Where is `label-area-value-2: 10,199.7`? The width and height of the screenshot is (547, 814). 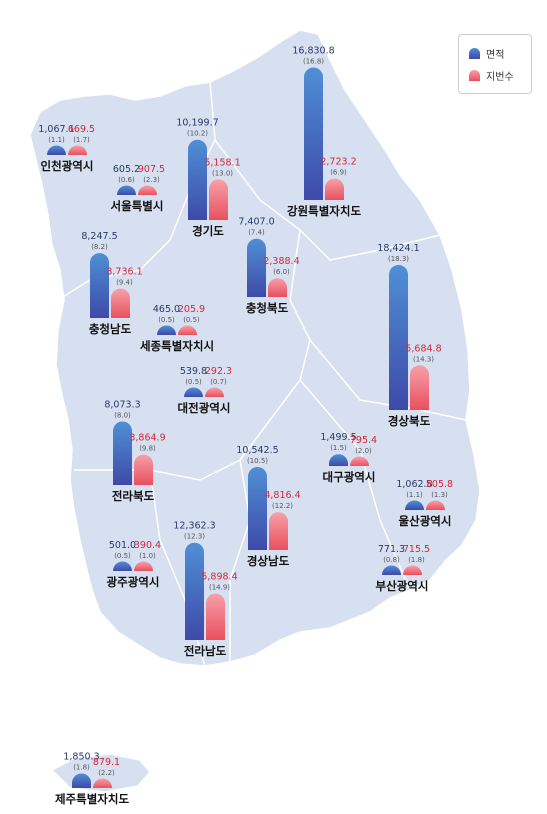 label-area-value-2: 10,199.7 is located at coordinates (197, 123).